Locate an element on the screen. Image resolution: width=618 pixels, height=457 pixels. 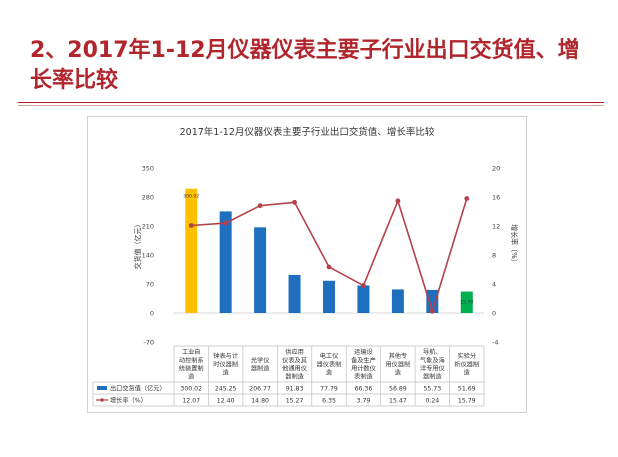
legend-swatch-line-marker is located at coordinates (102, 400).